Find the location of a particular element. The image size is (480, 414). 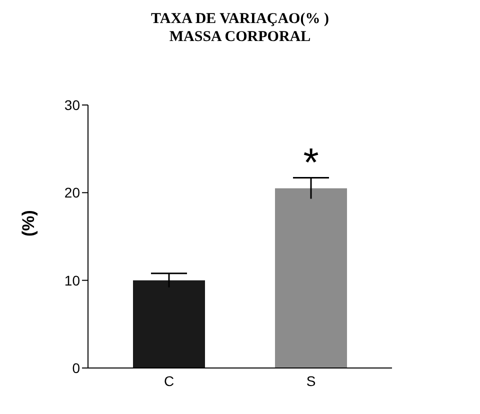

y-tick-label: 30 is located at coordinates (72, 104).